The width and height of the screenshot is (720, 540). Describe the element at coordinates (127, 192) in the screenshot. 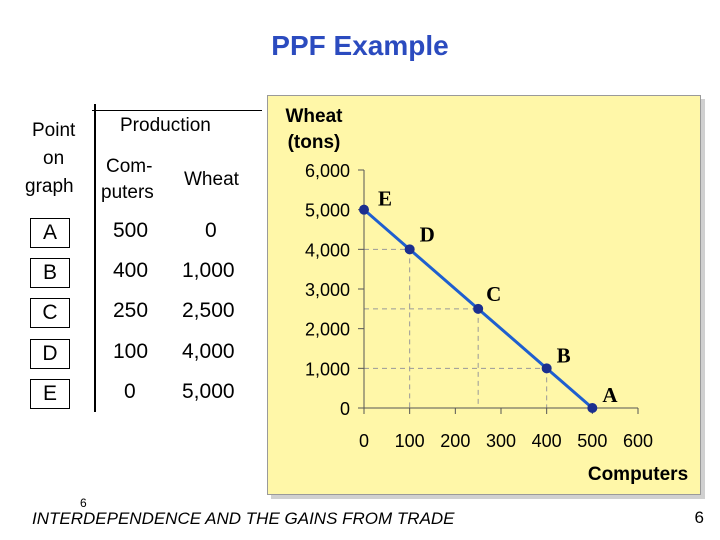

I see `header-computers-line2: puters` at that location.